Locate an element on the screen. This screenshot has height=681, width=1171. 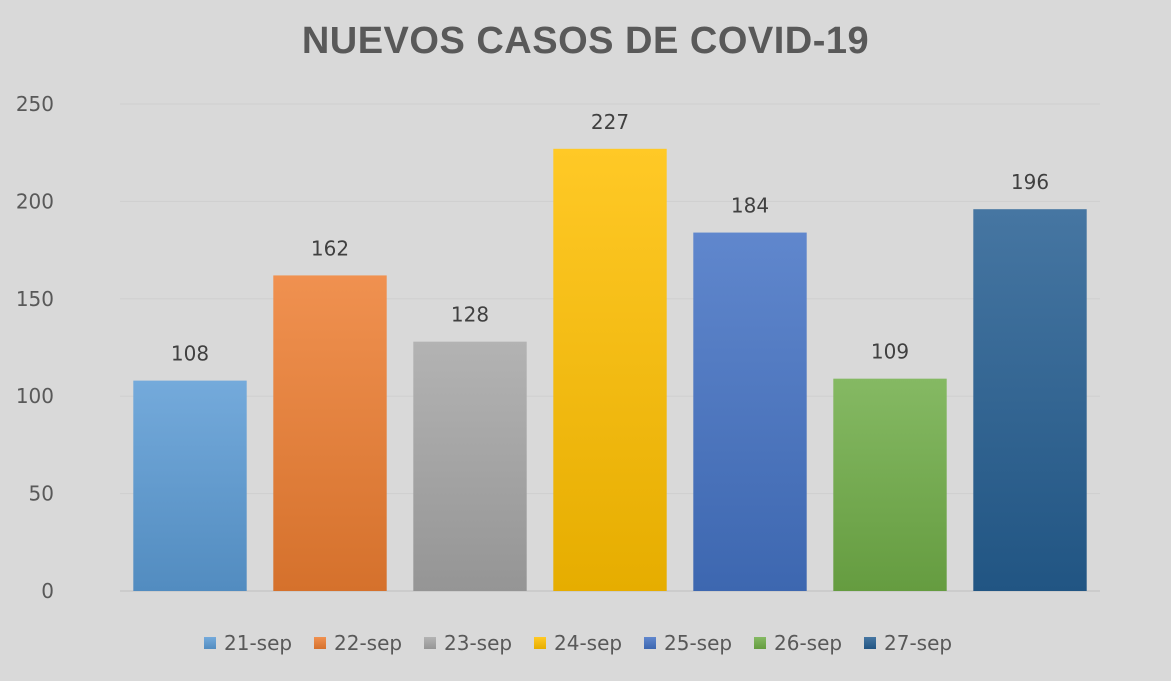
legend-item: 21-sep is located at coordinates (248, 643).